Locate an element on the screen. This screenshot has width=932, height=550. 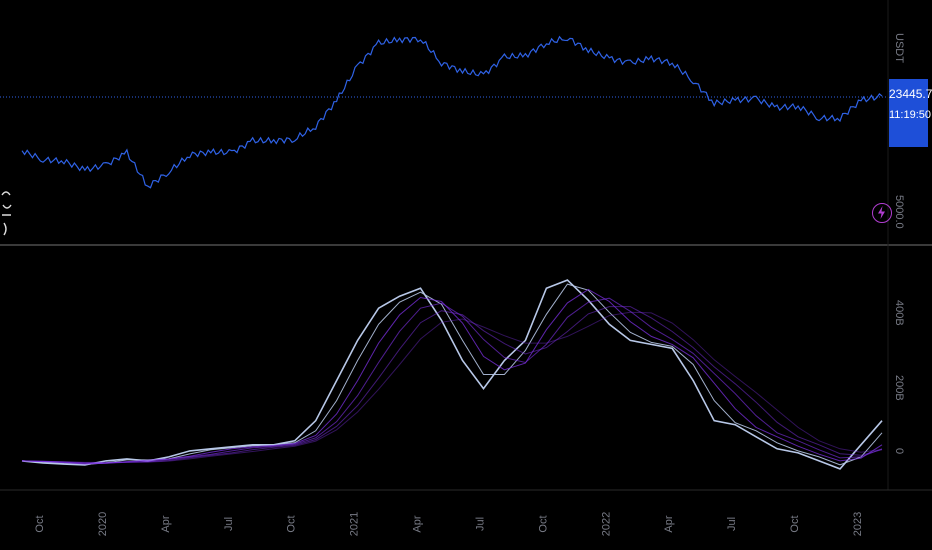
indicator-tick-400b: 400B is located at coordinates (899, 313).